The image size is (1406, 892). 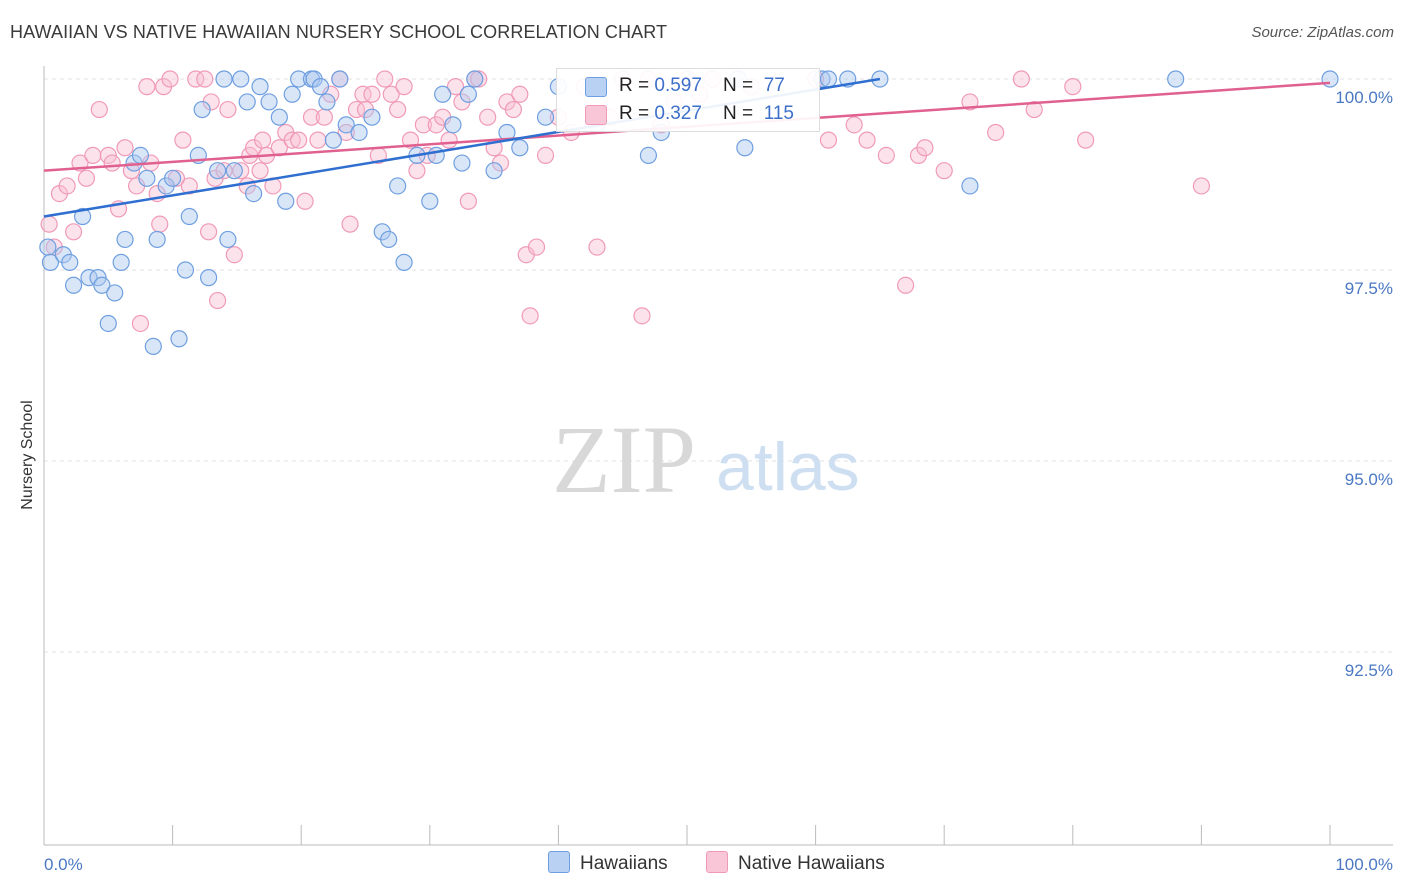 I want to click on x-tick-label-min: 0.0%, so click(x=63, y=864).